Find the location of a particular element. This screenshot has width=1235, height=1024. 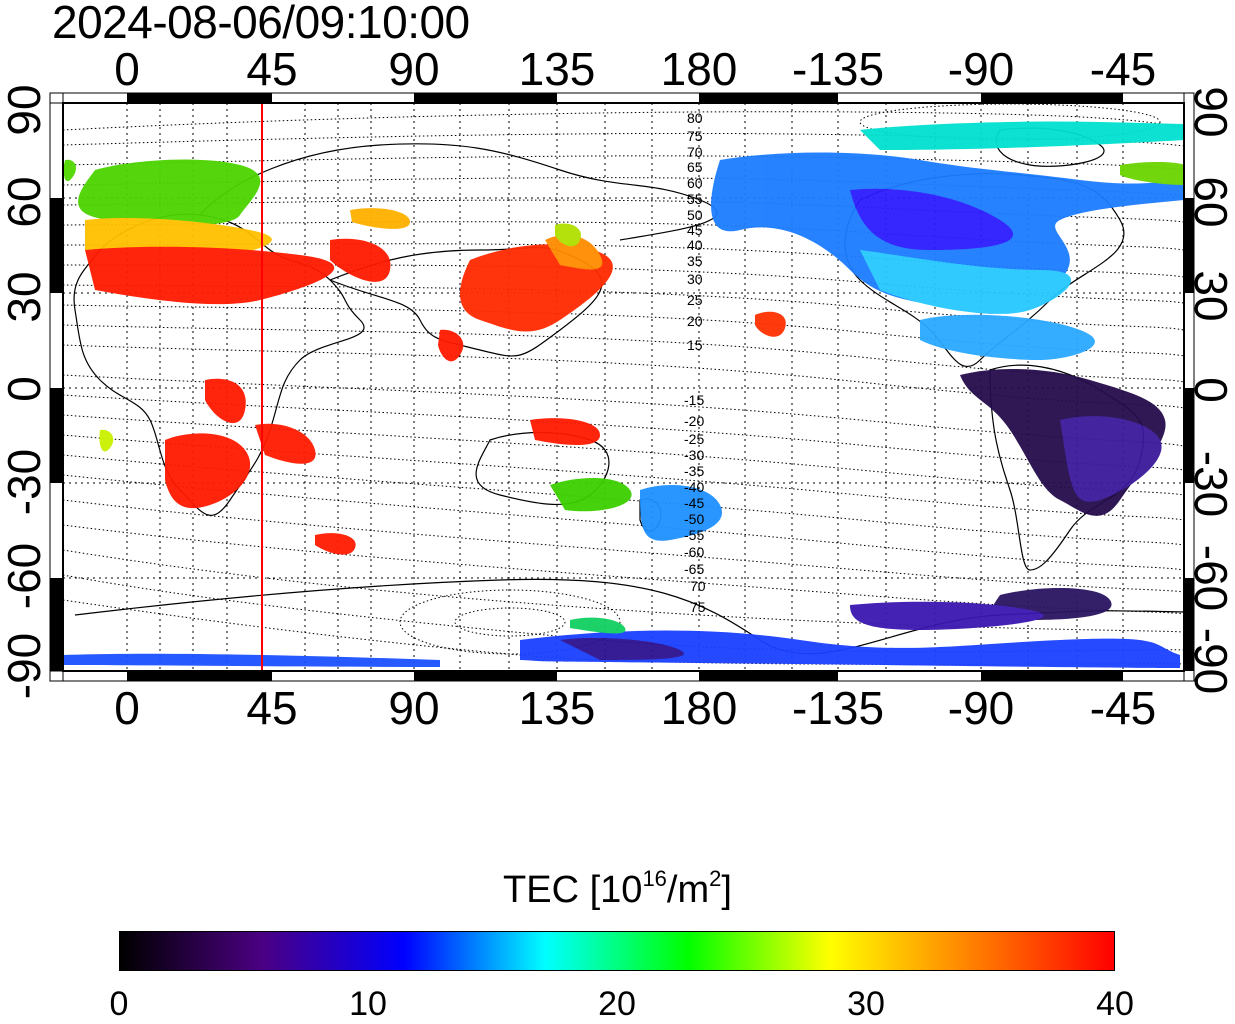

lon-tick-top-90: 90 is located at coordinates (414, 69).